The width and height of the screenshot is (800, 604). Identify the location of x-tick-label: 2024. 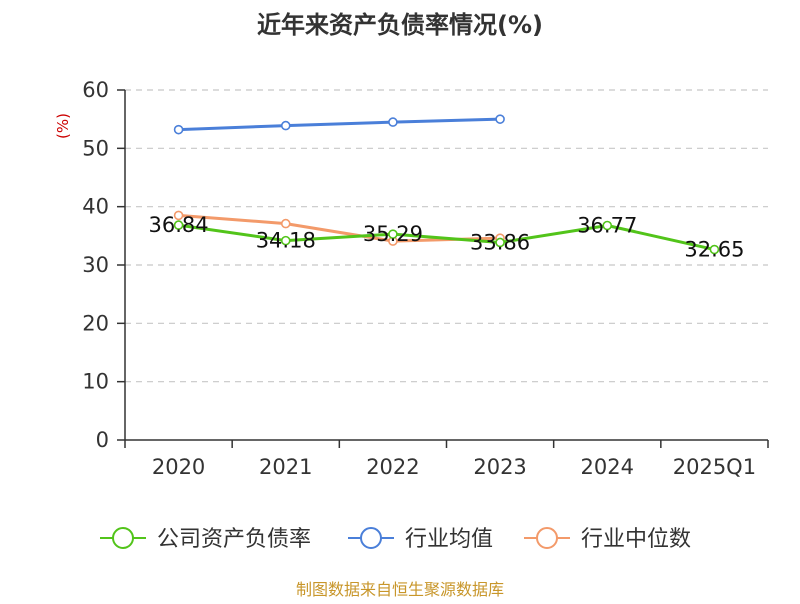
(607, 467).